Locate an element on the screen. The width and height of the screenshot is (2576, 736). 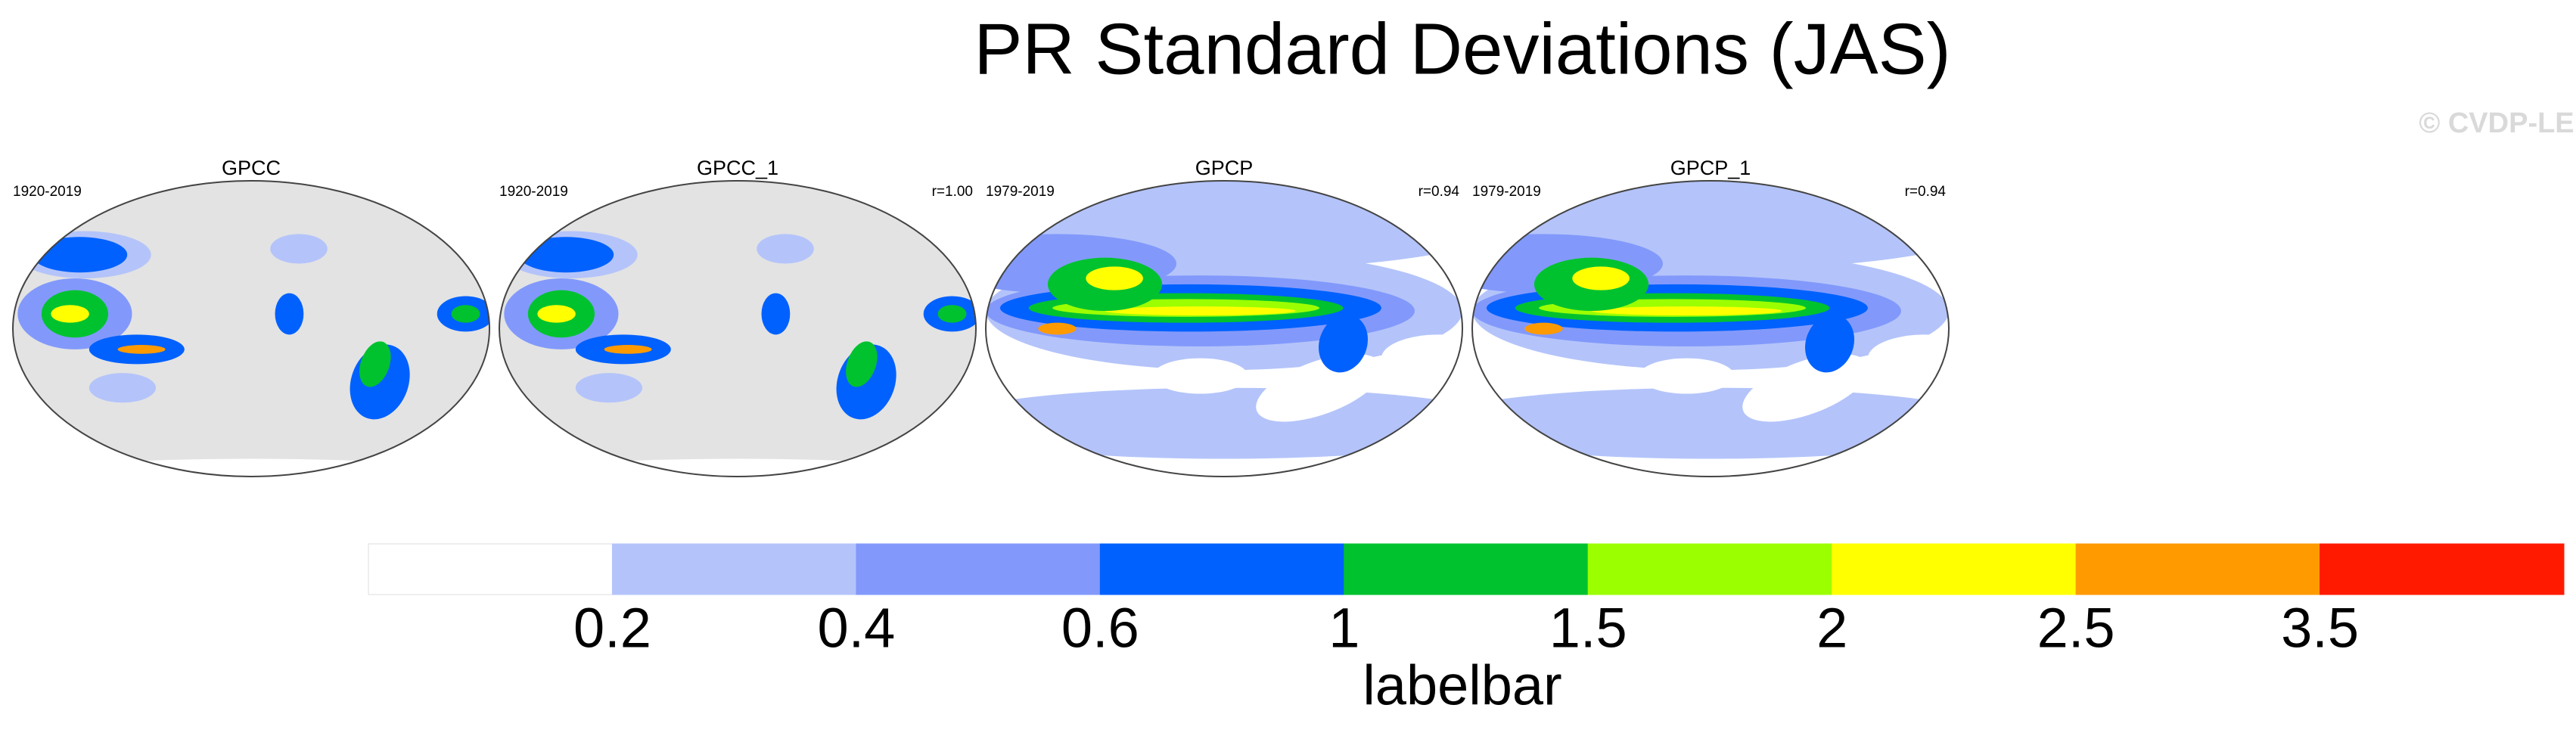
panel-title: GPCC is located at coordinates (251, 168).